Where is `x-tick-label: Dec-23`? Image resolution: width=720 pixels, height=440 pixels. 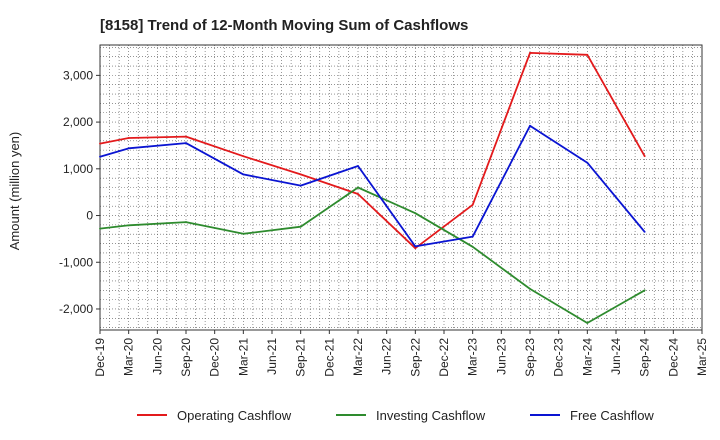 x-tick-label: Dec-23 is located at coordinates (559, 357).